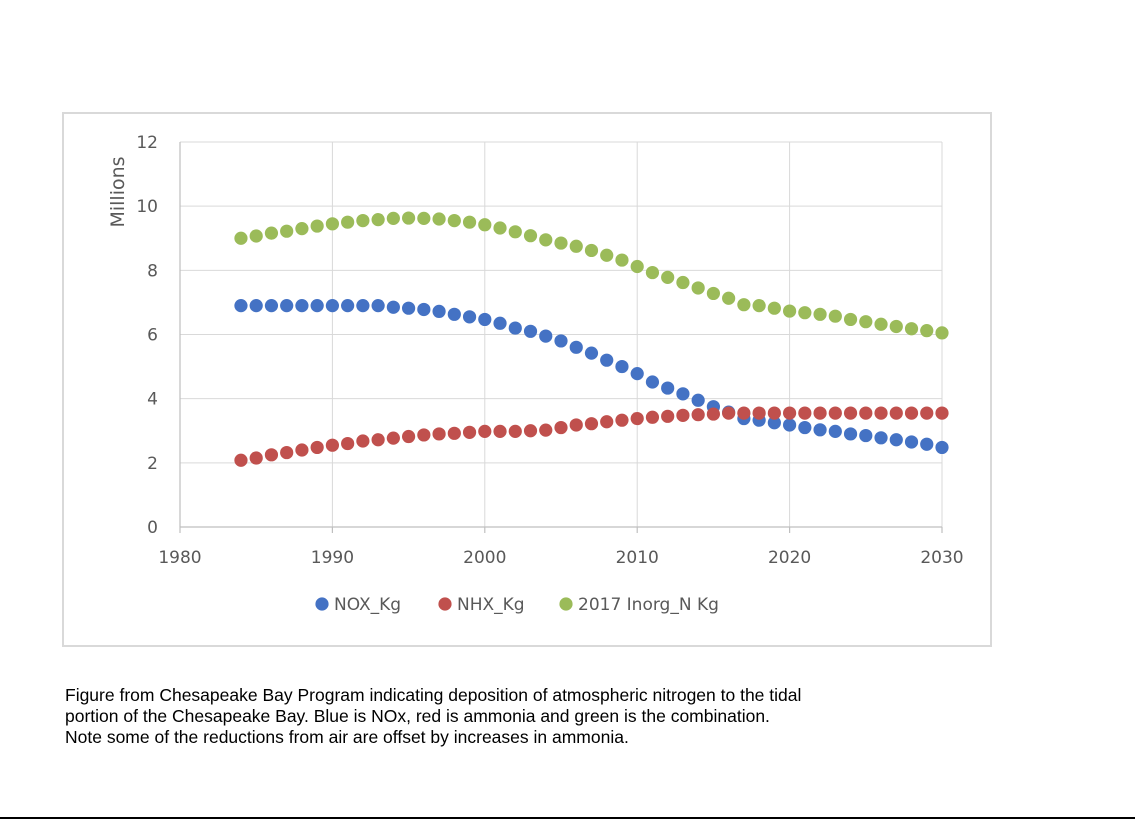  What do you see at coordinates (729, 413) in the screenshot?
I see `point-nhx-kg-2016` at bounding box center [729, 413].